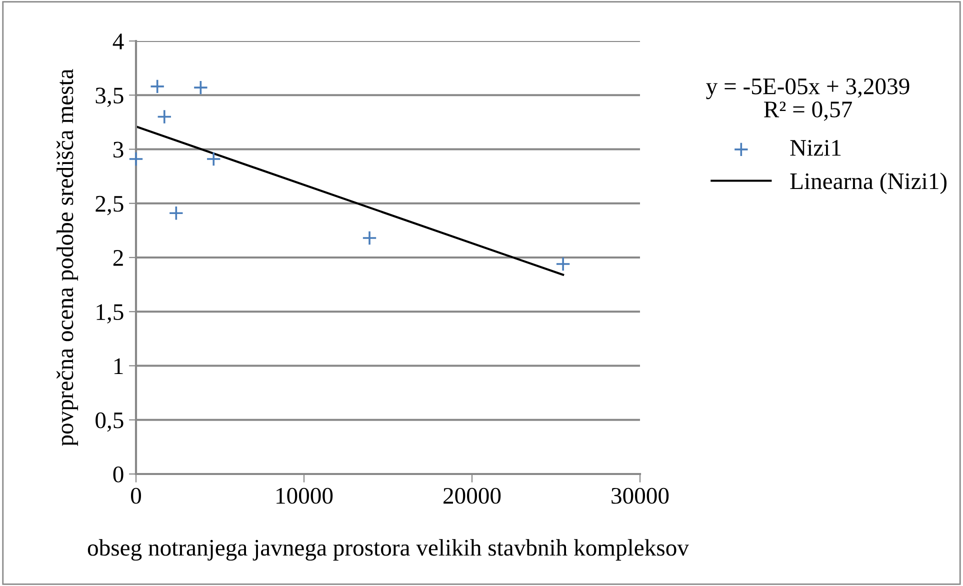 This screenshot has width=963, height=586. Describe the element at coordinates (472, 496) in the screenshot. I see `x-tick-label: 20000` at that location.